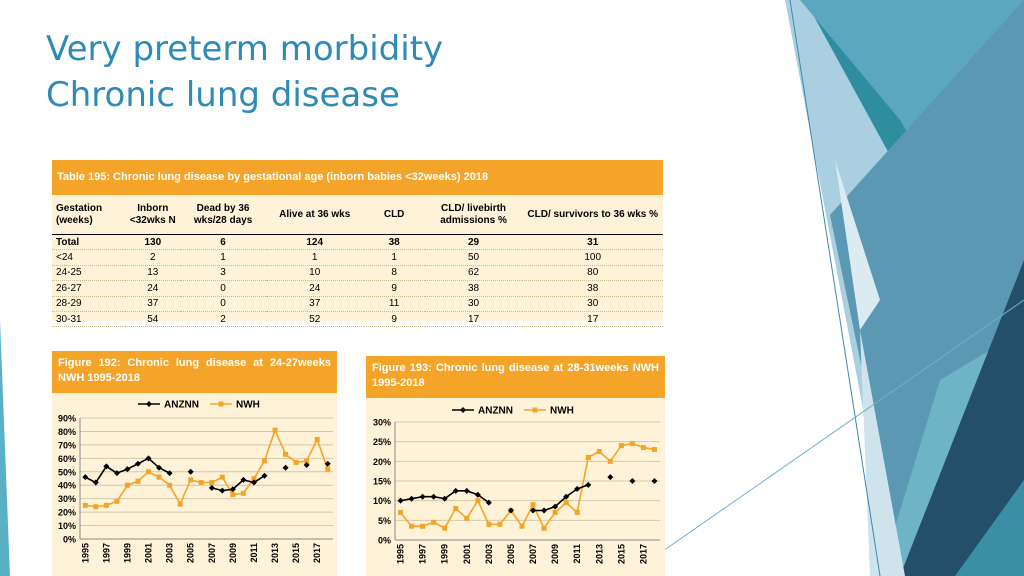 Image resolution: width=1024 pixels, height=576 pixels. What do you see at coordinates (593, 214) in the screenshot?
I see `column-header: CLD/ survivors to 36 wks %` at bounding box center [593, 214].